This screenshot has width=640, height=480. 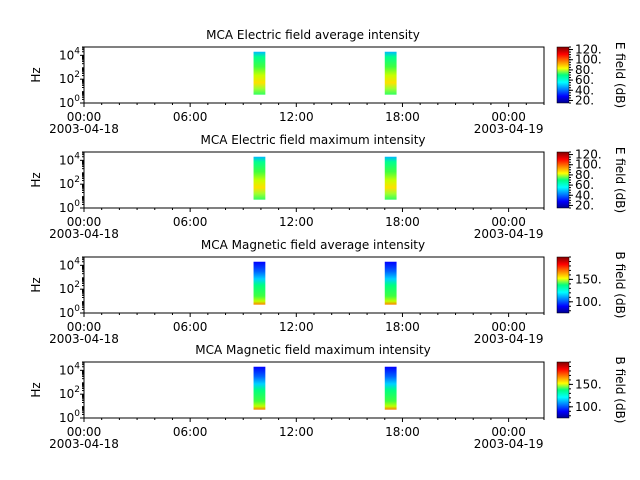 What do you see at coordinates (313, 350) in the screenshot?
I see `chart-title: MCA Magnetic field maximum intensity` at bounding box center [313, 350].